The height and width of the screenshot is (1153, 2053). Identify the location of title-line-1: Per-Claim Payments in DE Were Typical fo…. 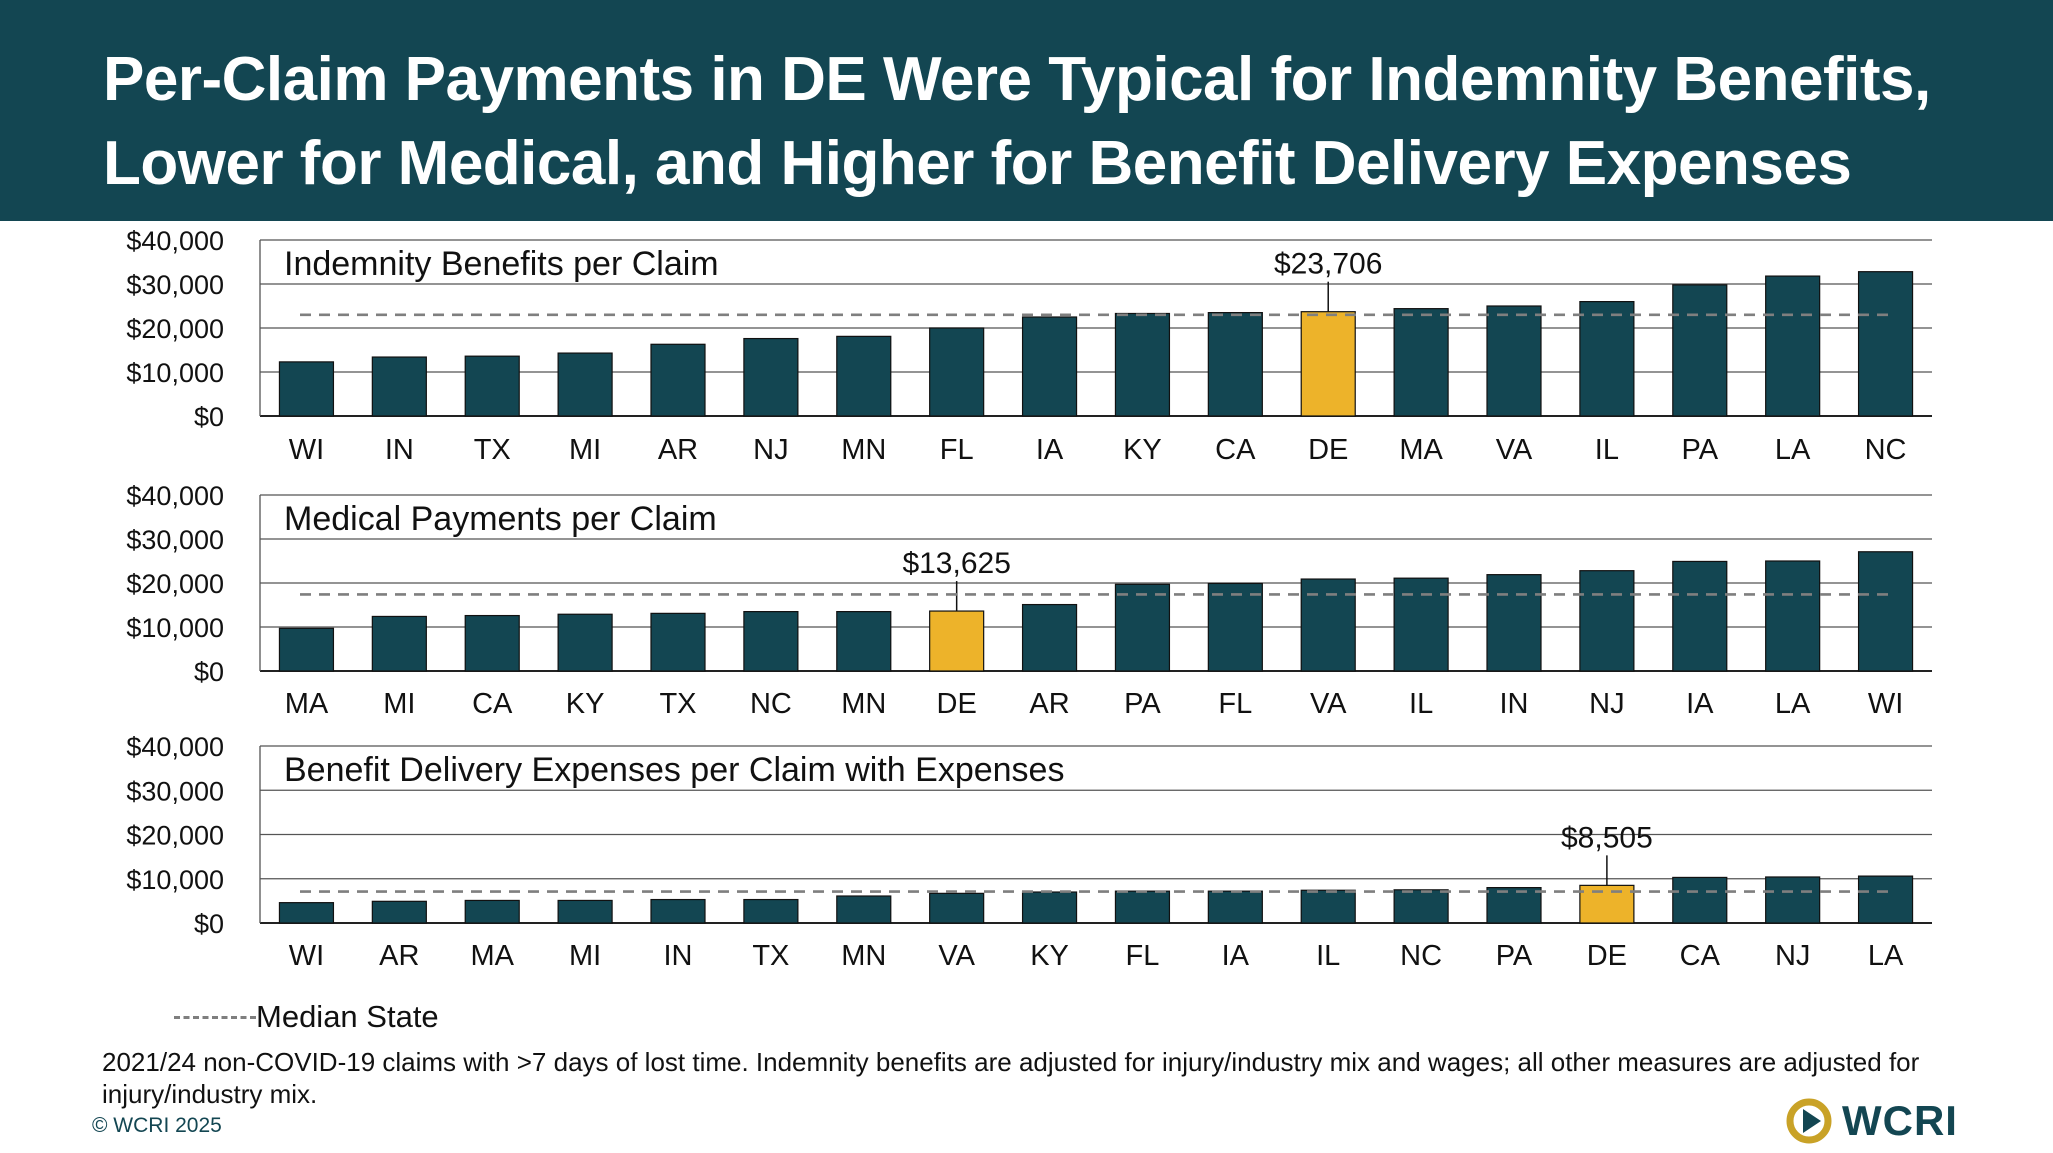
(1017, 79).